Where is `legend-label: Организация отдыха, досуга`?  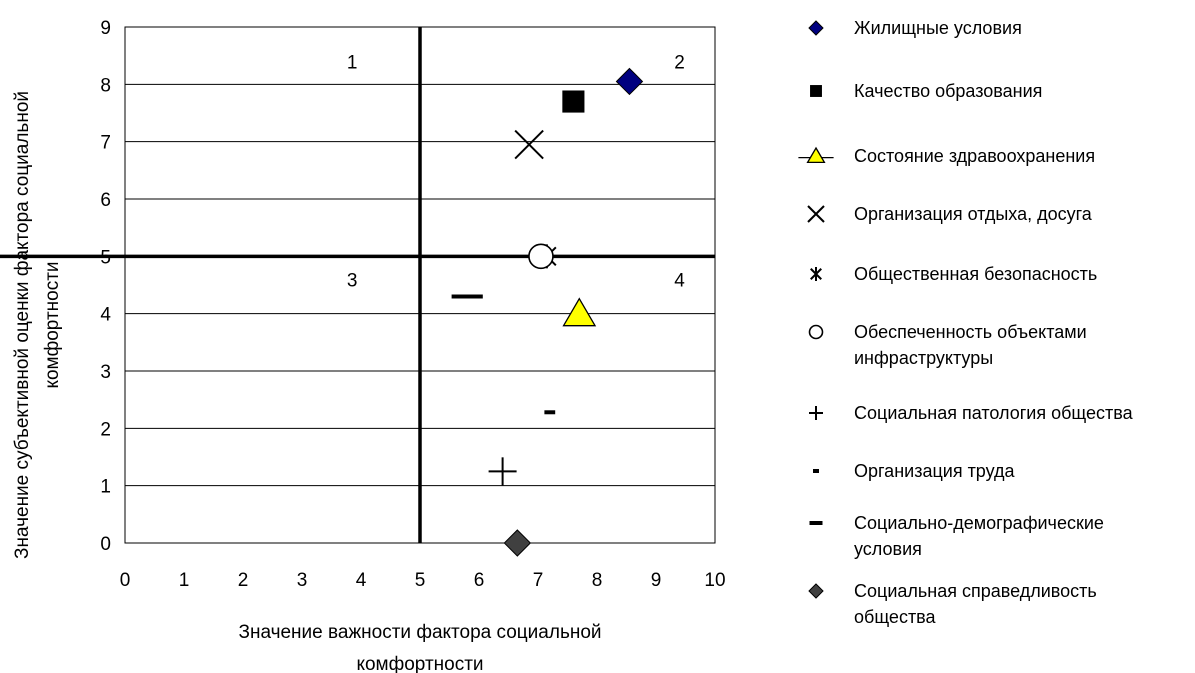 legend-label: Организация отдыха, досуга is located at coordinates (973, 214).